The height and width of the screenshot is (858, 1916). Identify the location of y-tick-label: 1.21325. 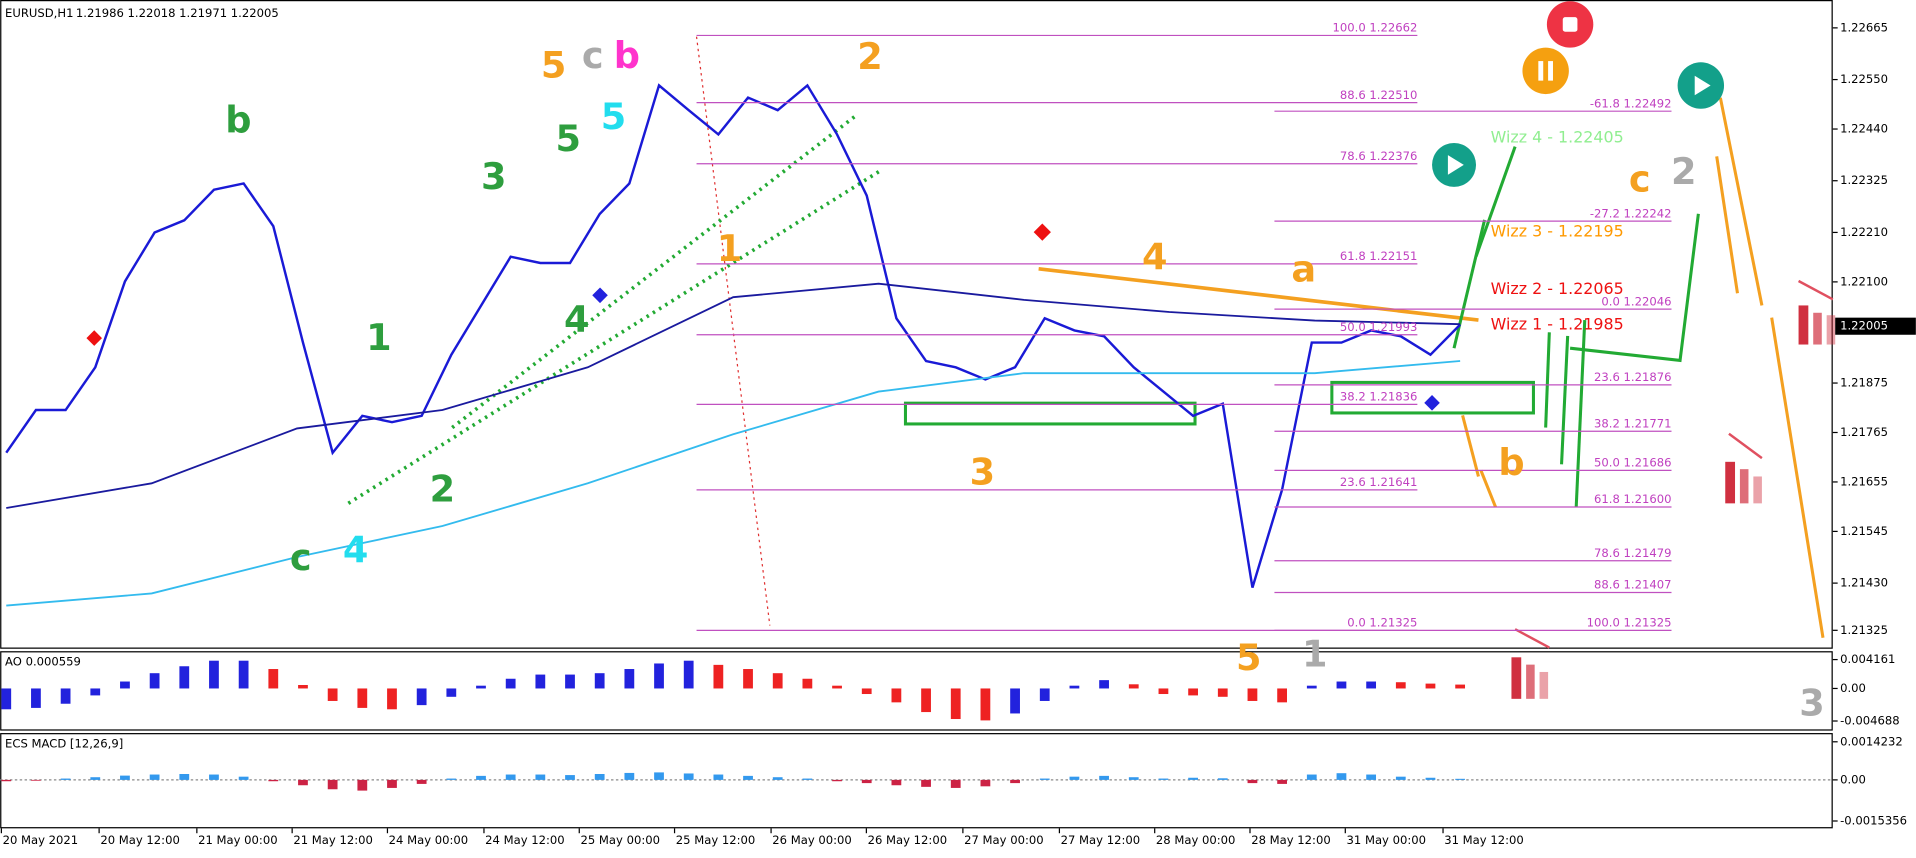
(1864, 630).